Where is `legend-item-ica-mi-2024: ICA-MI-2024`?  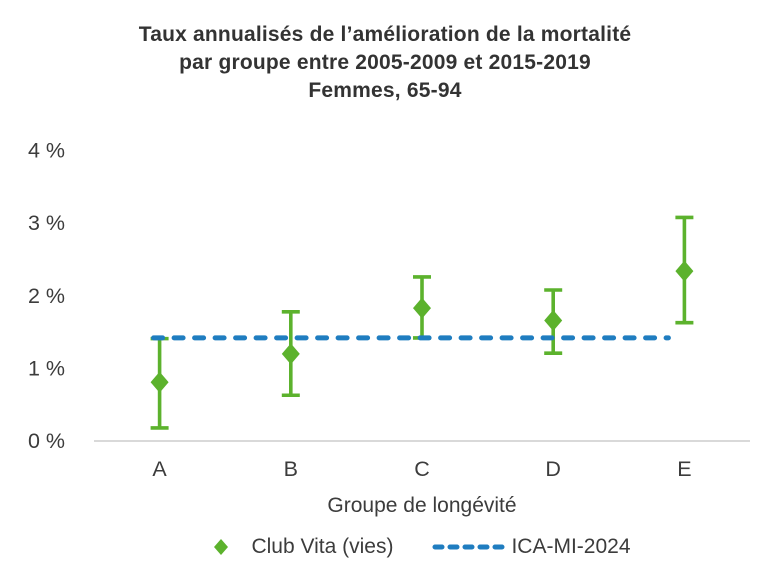 legend-item-ica-mi-2024: ICA-MI-2024 is located at coordinates (531, 547).